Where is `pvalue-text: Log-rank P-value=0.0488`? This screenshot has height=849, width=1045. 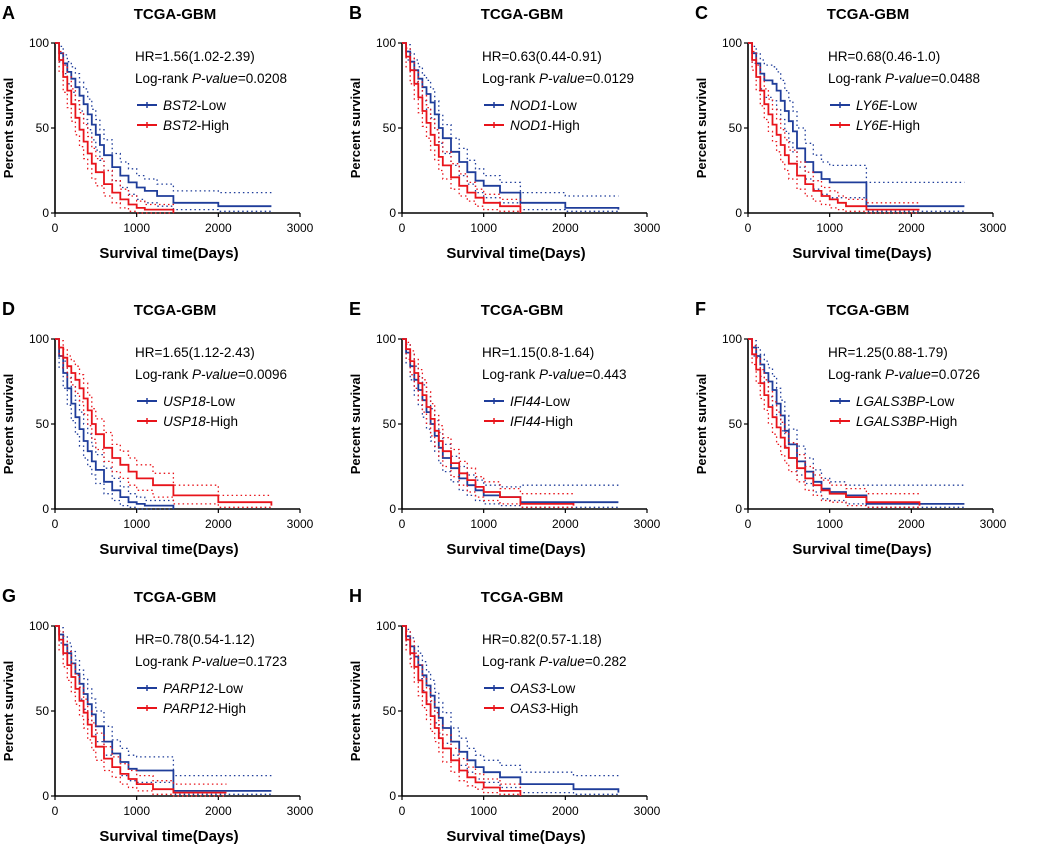
pvalue-text: Log-rank P-value=0.0488 is located at coordinates (904, 78).